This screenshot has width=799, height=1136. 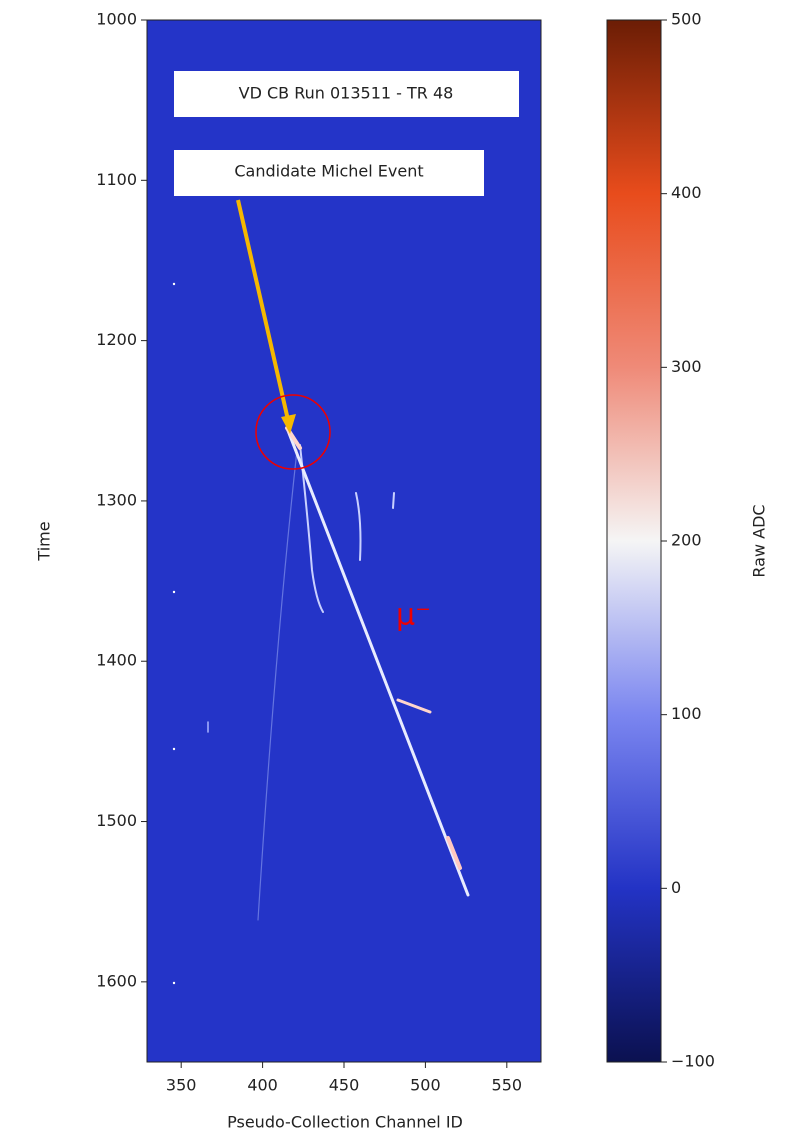 I want to click on y-tick-label: 1200, so click(x=116, y=339).